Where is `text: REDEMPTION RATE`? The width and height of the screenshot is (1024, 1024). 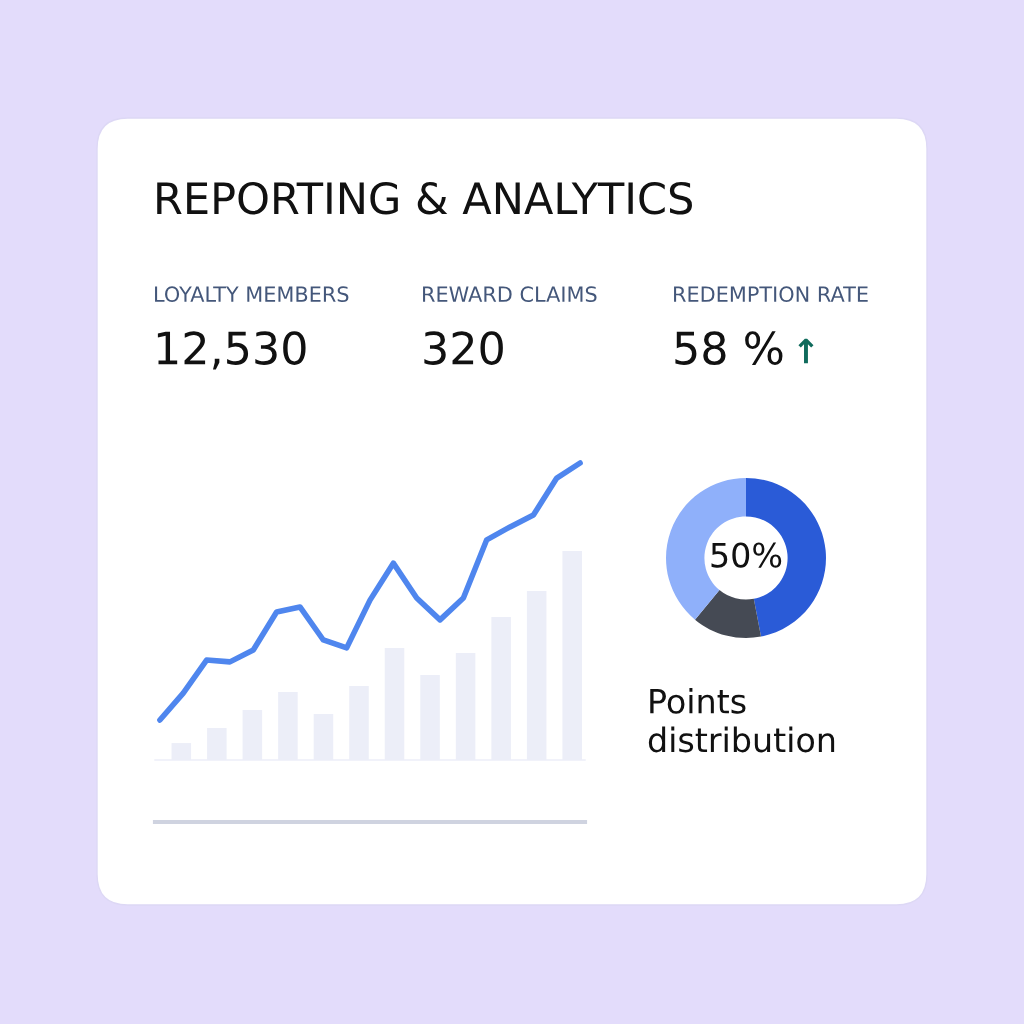
text: REDEMPTION RATE is located at coordinates (771, 294).